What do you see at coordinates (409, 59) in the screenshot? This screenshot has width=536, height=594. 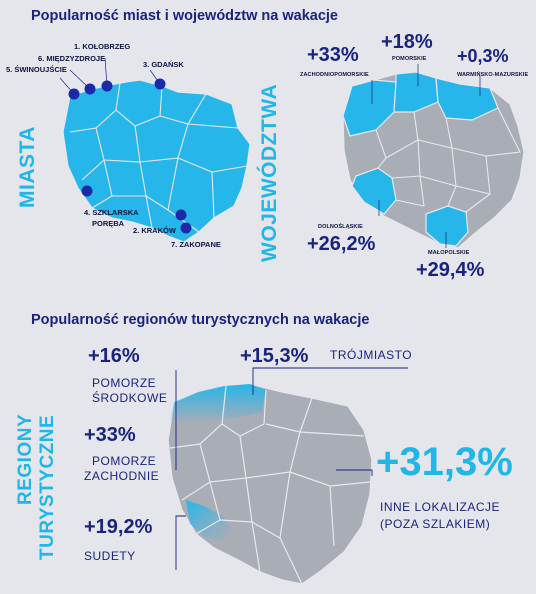 I see `voiv-name-pomorskie: POMORSKIE` at bounding box center [409, 59].